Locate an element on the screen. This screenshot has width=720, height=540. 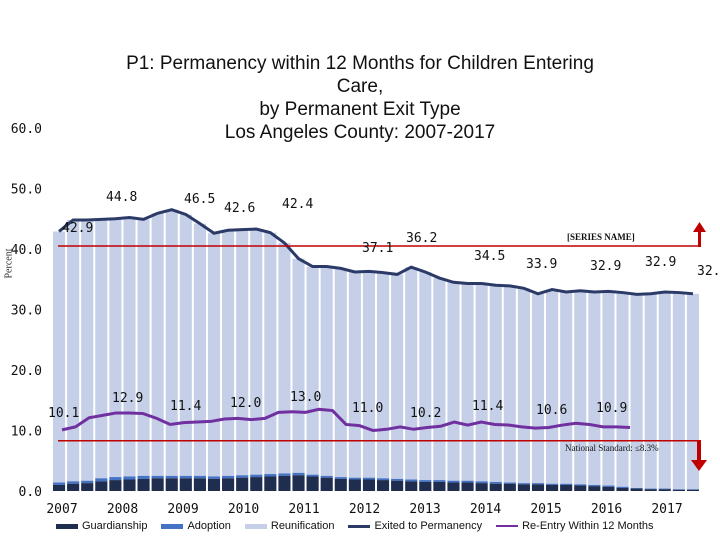
y-tick-label: 20.0 is located at coordinates (26, 371).